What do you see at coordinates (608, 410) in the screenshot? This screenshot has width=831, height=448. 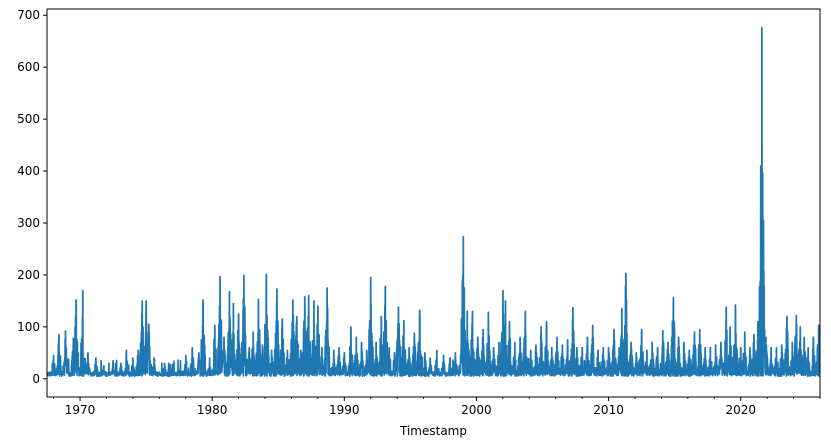 I see `x-tick-label: 2010` at bounding box center [608, 410].